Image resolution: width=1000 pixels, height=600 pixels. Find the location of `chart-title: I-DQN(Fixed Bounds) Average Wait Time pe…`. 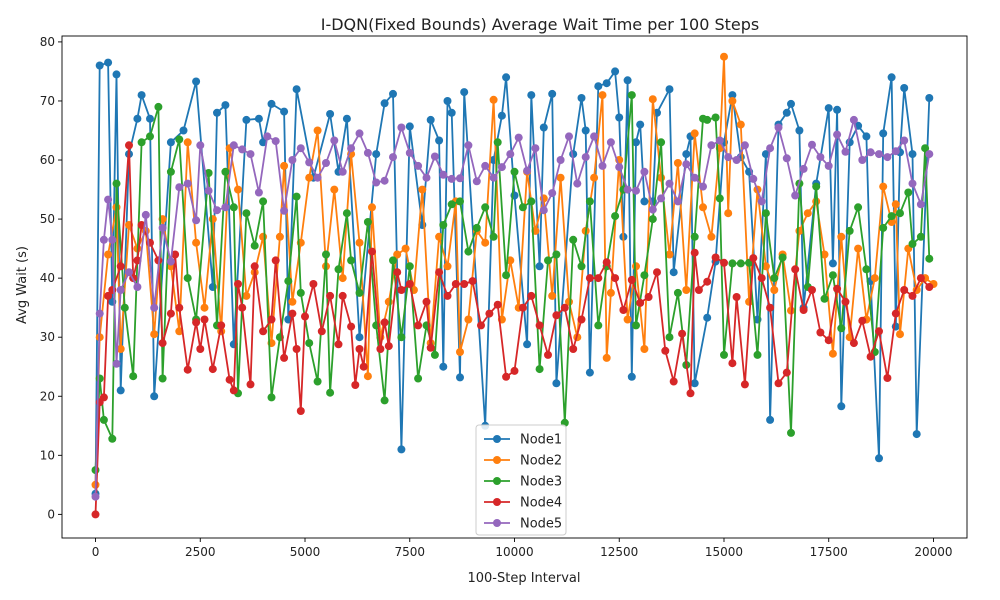

chart-title: I-DQN(Fixed Bounds) Average Wait Time pe… is located at coordinates (540, 24).